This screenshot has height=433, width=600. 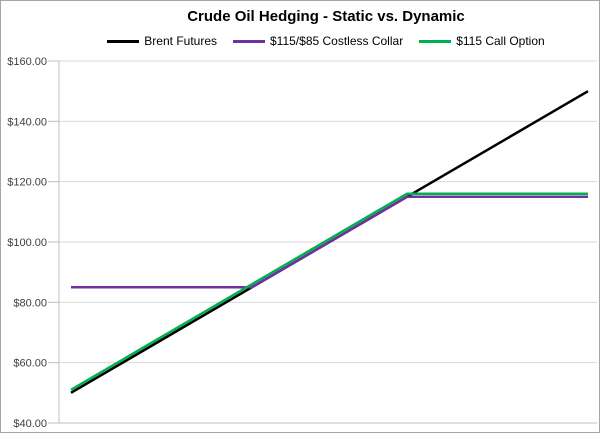 I want to click on legend-item-call-option: $115 Call Option, so click(x=482, y=41).